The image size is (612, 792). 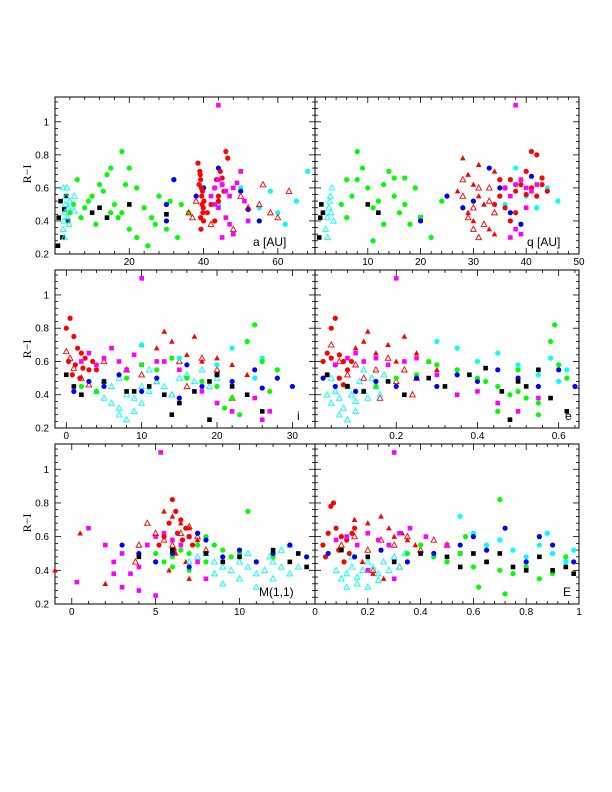 I want to click on x-tick-label: 30, so click(x=474, y=262).